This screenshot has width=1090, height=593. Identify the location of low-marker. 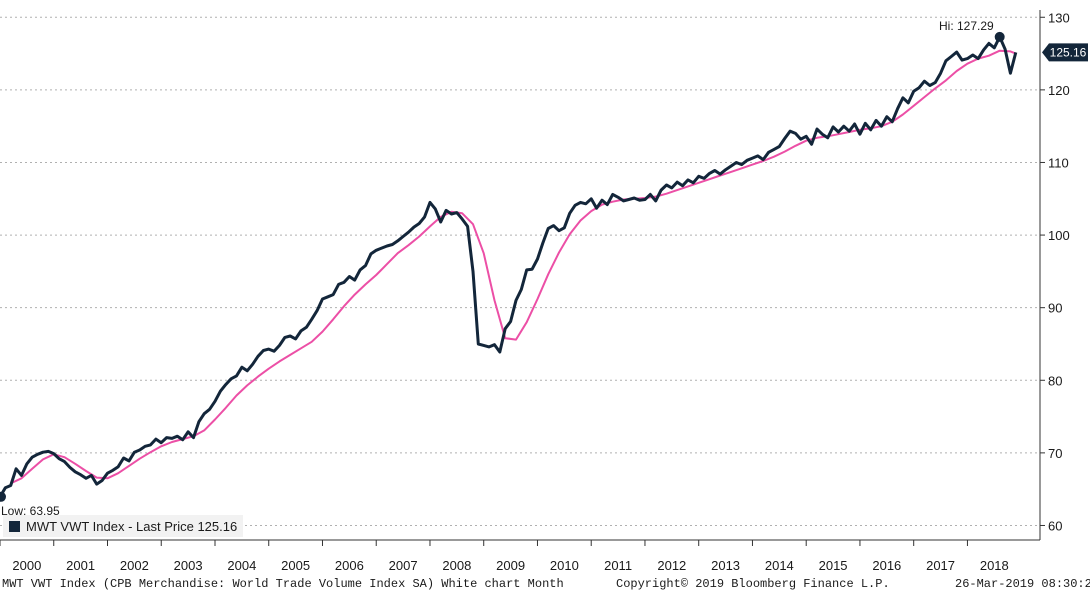
(3, 496).